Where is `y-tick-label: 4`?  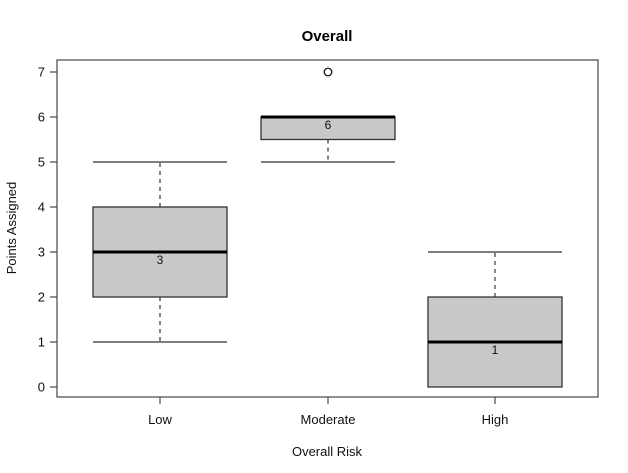
y-tick-label: 4 is located at coordinates (41, 207).